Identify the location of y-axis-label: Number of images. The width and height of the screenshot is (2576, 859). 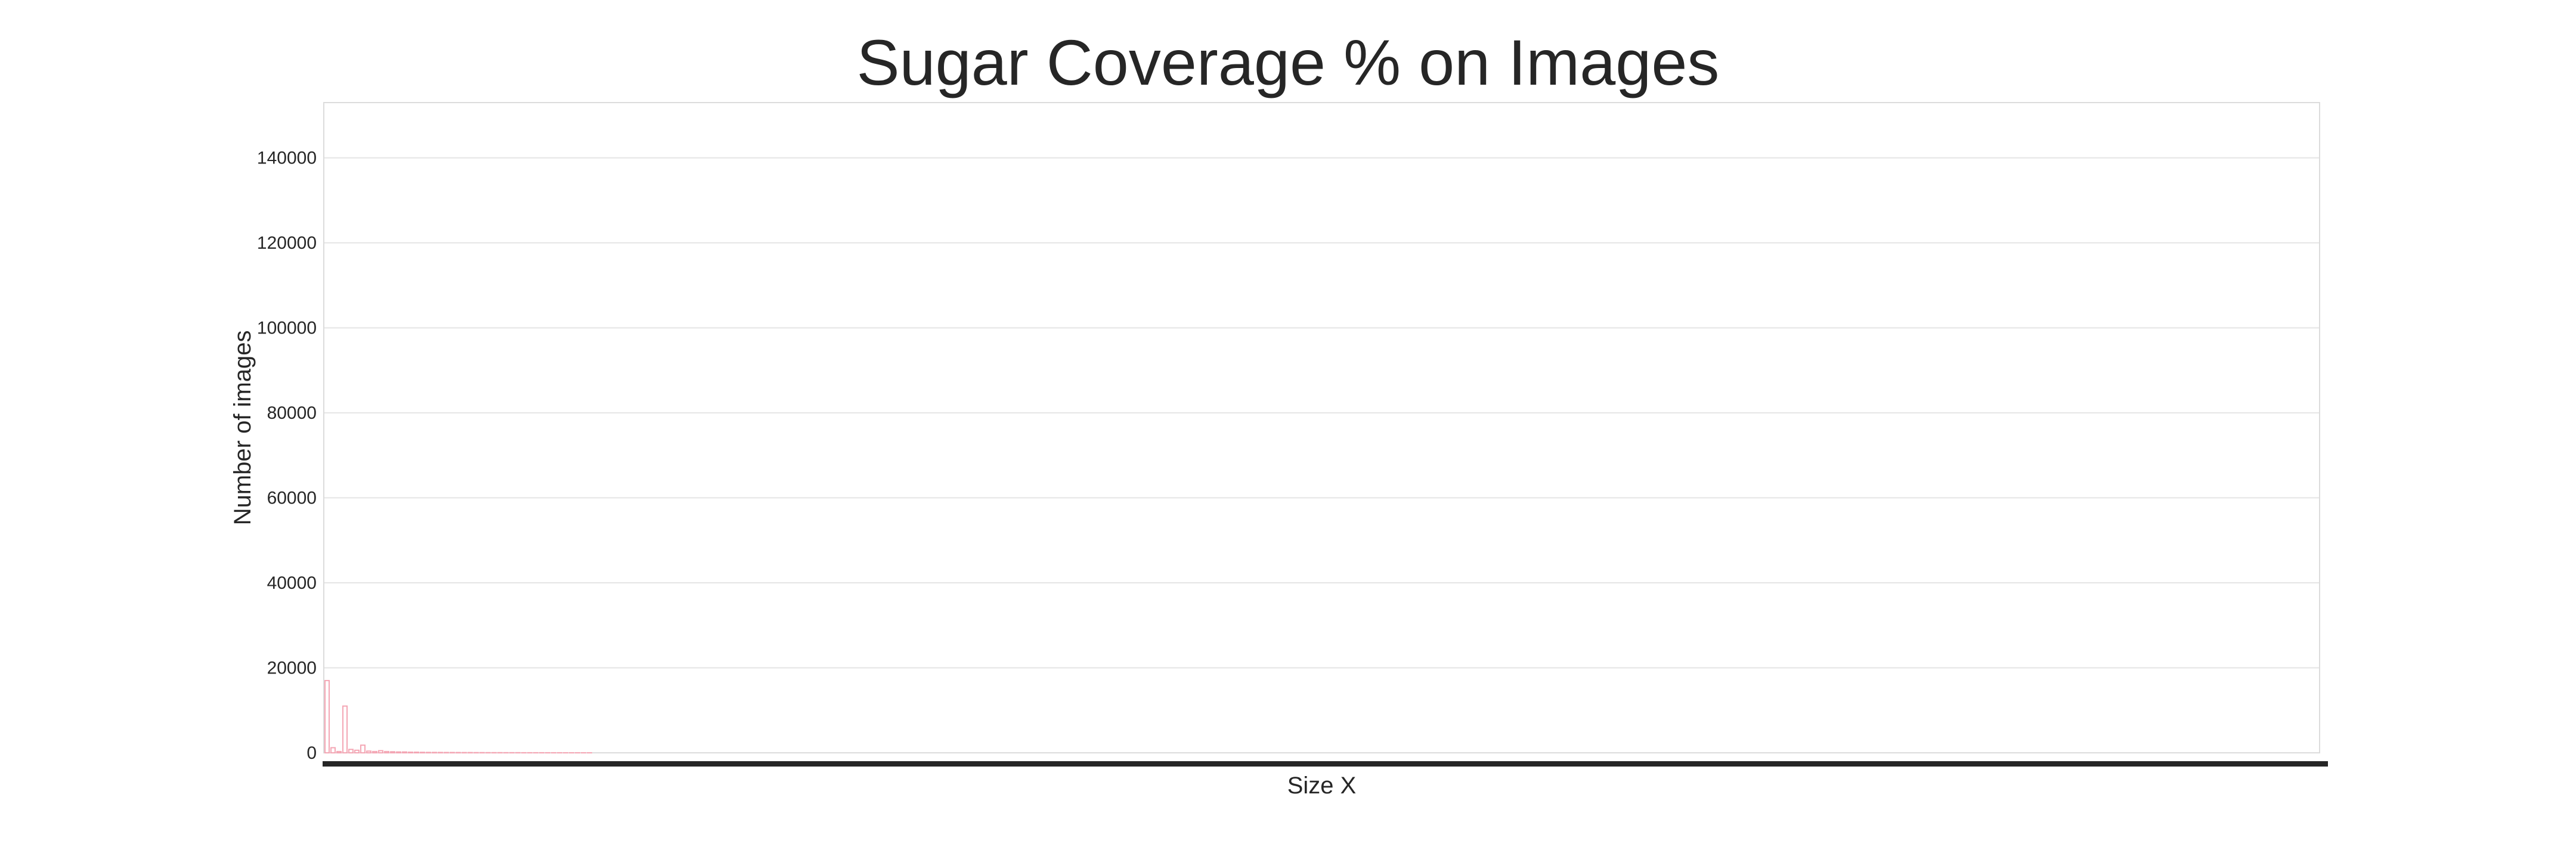
(243, 428).